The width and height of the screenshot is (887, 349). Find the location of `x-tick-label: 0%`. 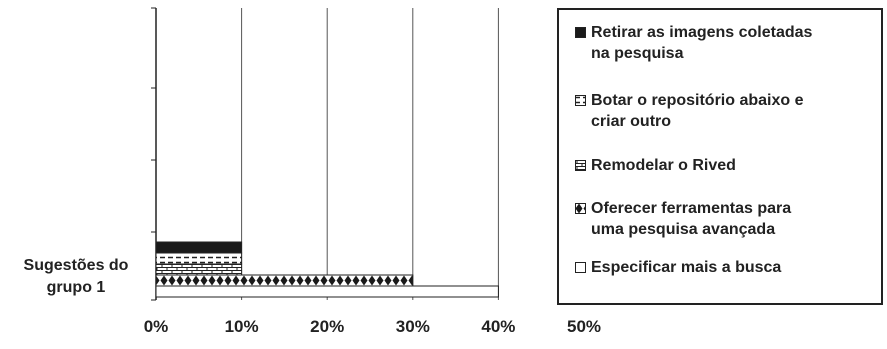

x-tick-label: 0% is located at coordinates (156, 326).